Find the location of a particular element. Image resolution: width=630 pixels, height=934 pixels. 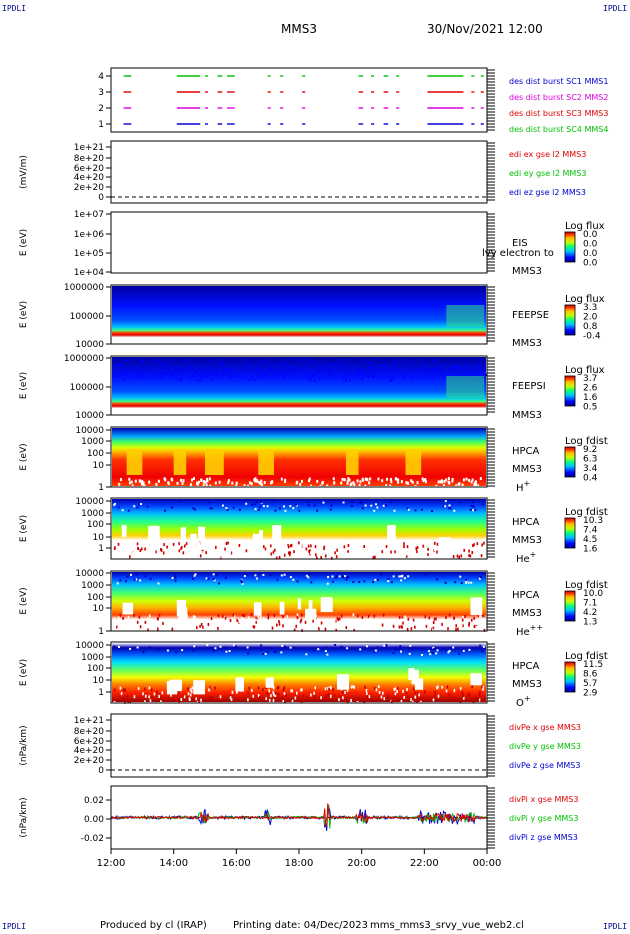

hpca-he-species-charge: + is located at coordinates (533, 554).